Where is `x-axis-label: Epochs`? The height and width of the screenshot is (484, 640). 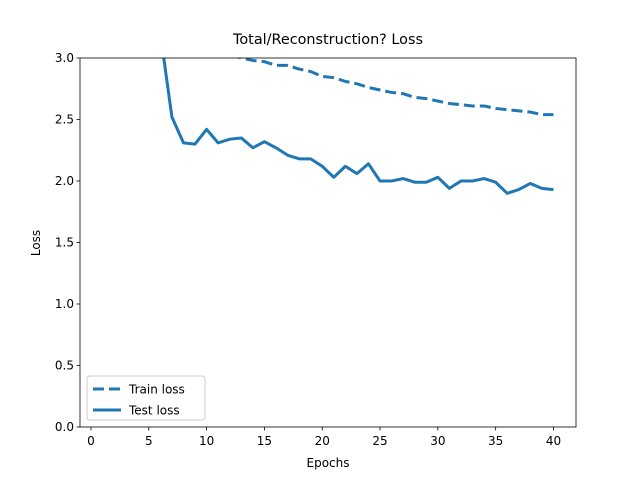
x-axis-label: Epochs is located at coordinates (328, 463).